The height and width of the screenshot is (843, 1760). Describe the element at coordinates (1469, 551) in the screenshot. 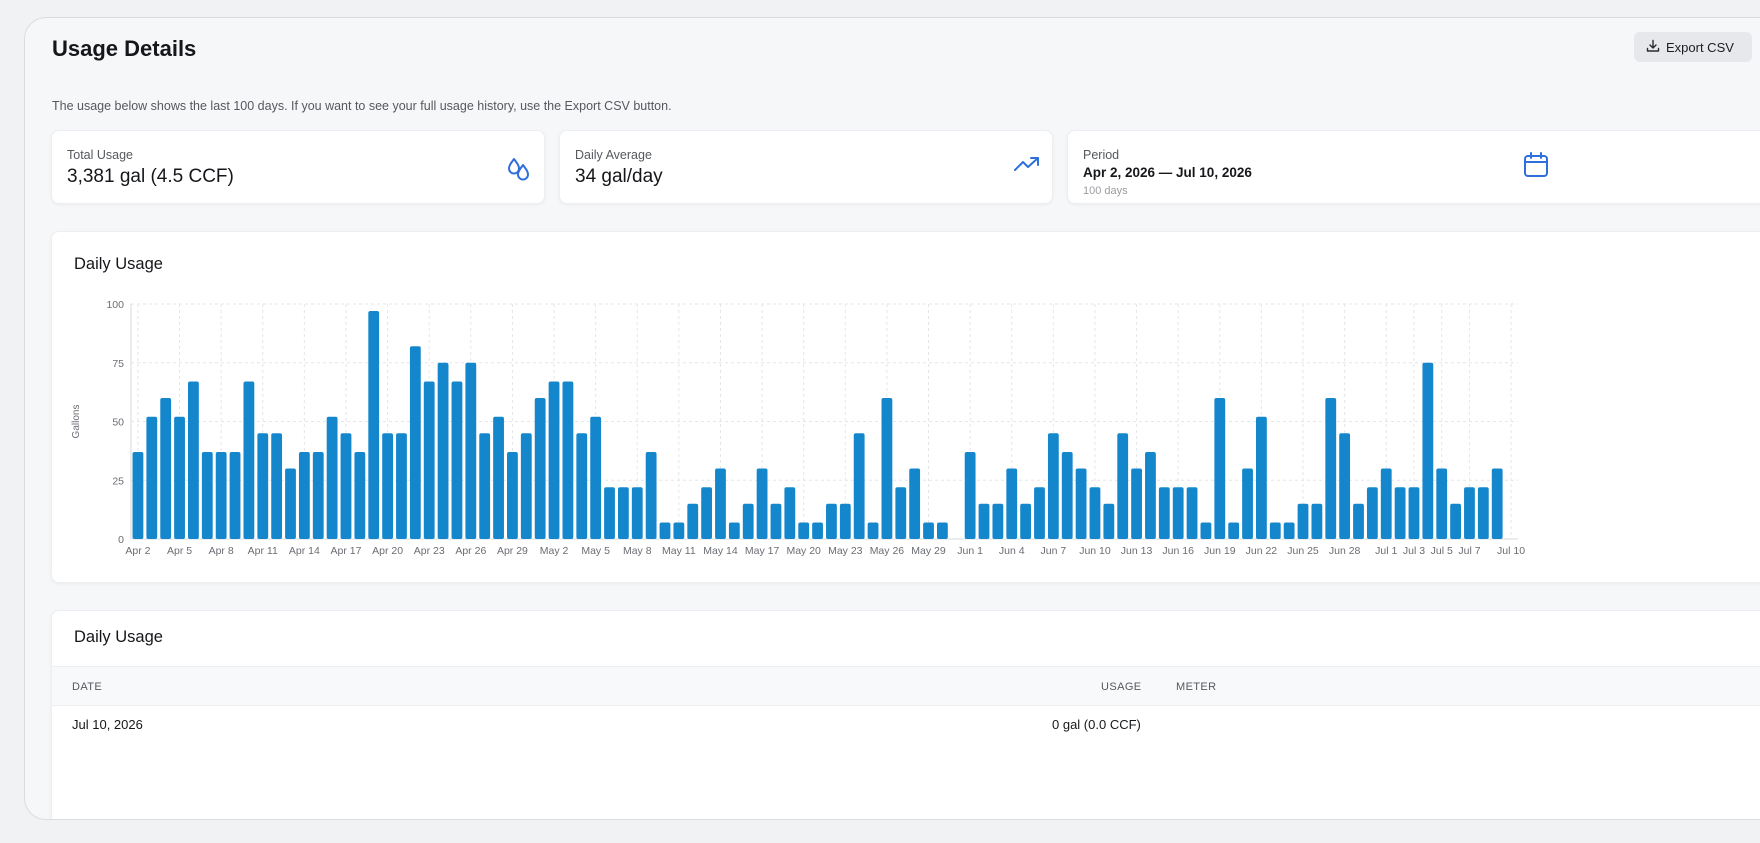

I see `x-tick-label: Jul 7` at that location.